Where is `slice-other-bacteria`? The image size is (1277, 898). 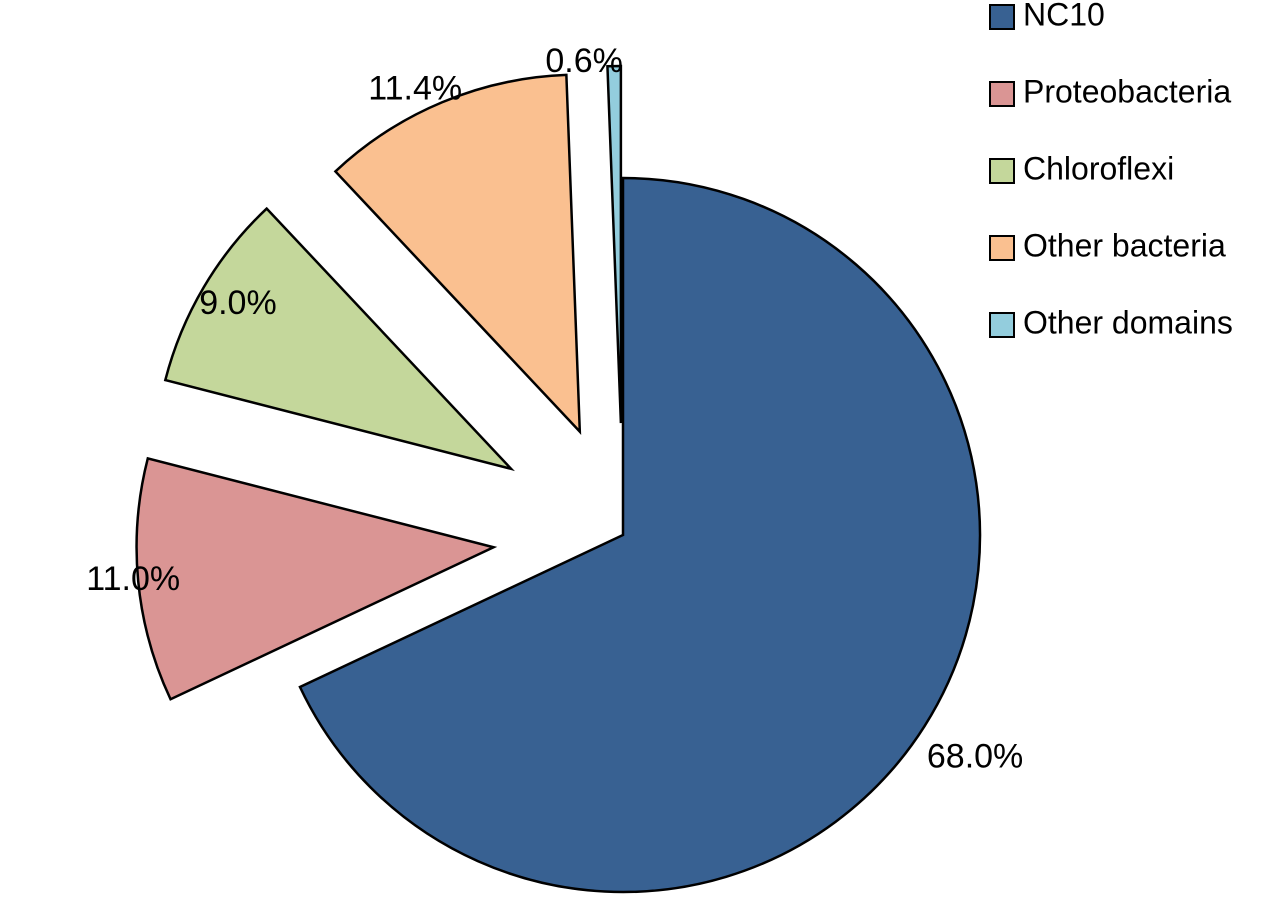
slice-other-bacteria is located at coordinates (457, 254).